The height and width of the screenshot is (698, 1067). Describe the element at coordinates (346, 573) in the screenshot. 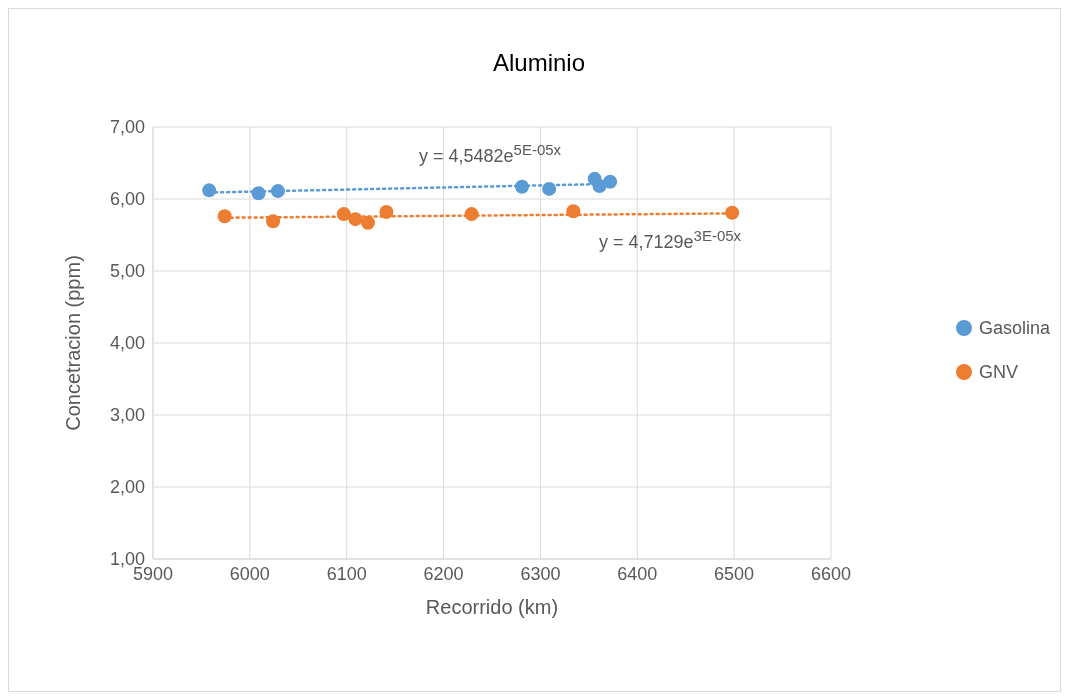

I see `x-tick-label: 6100` at that location.